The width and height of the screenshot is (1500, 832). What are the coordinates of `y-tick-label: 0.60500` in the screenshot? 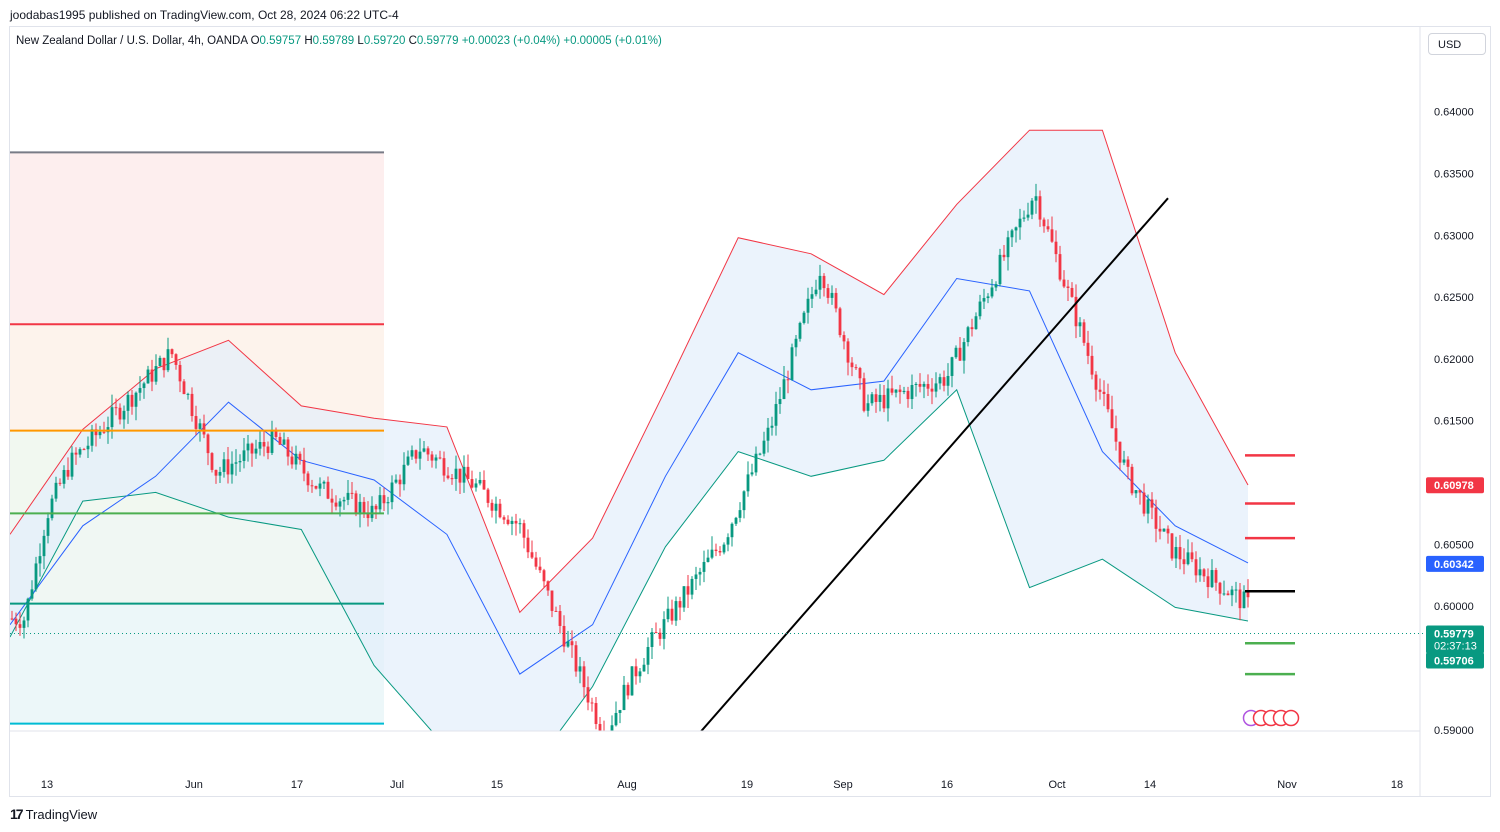 It's located at (1454, 545).